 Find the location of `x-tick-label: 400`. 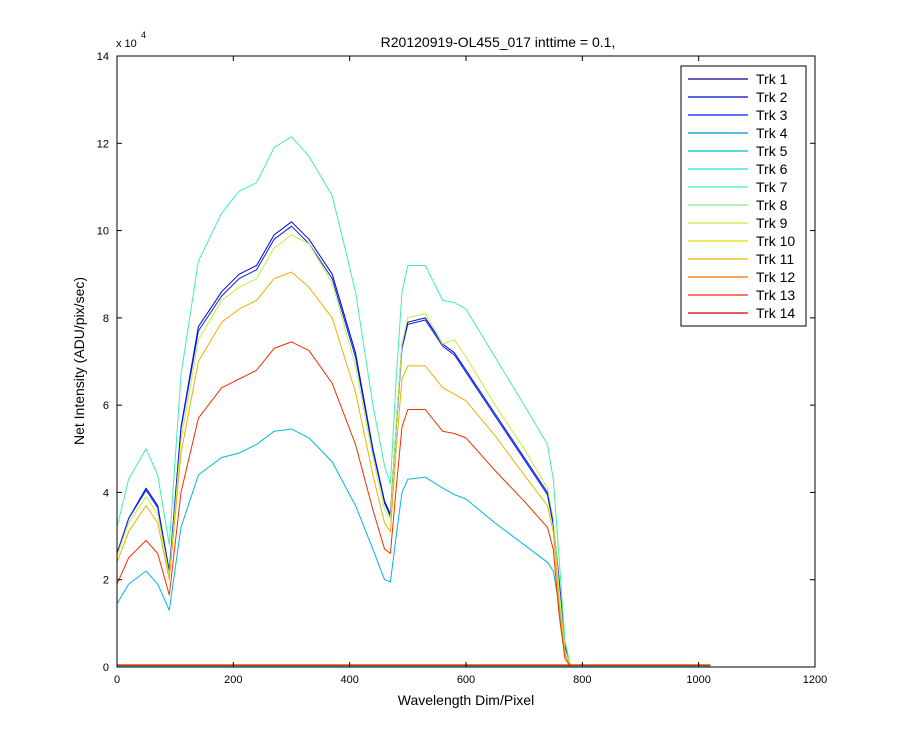

x-tick-label: 400 is located at coordinates (349, 680).